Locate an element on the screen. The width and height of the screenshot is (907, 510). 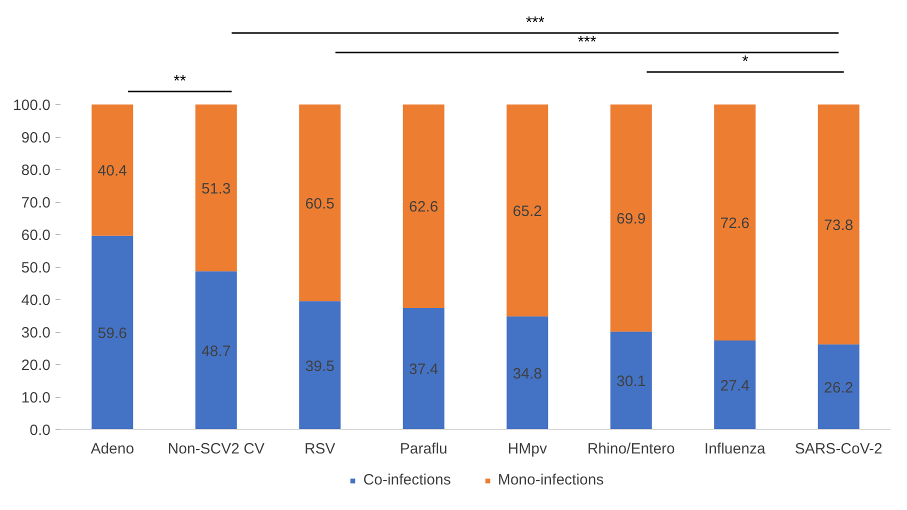
legend-label: Co-infections is located at coordinates (407, 480).